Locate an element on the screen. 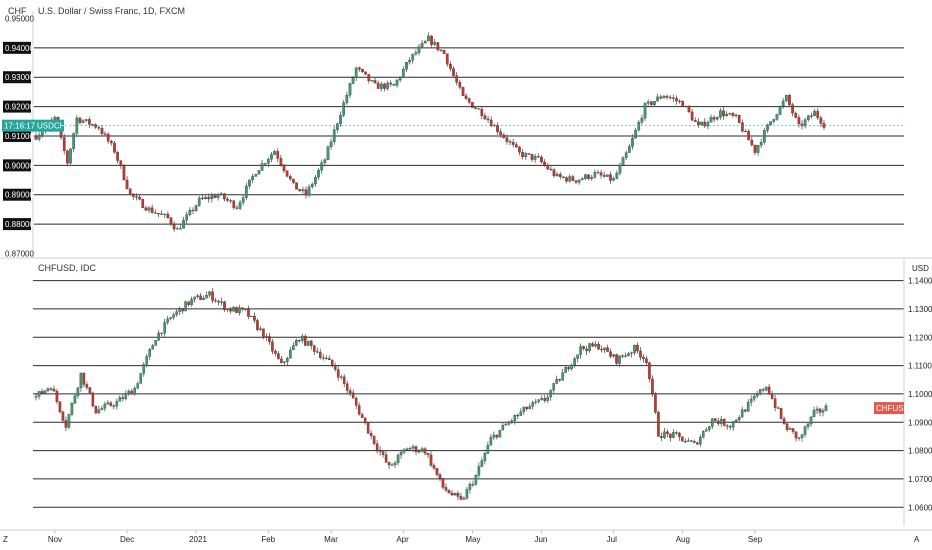  y-tick-label: 1.0600 is located at coordinates (920, 507).